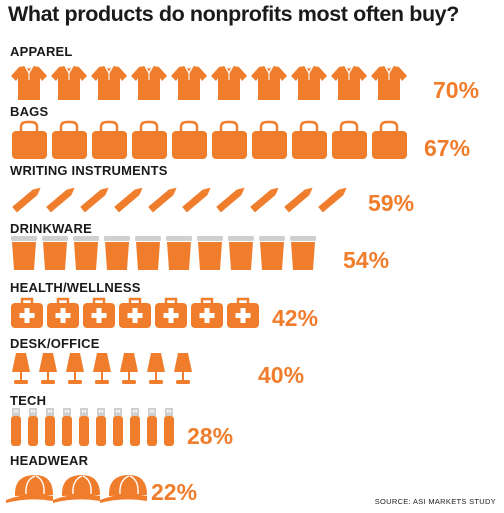 This screenshot has height=513, width=504. What do you see at coordinates (435, 501) in the screenshot?
I see `source-note: SOURCE: ASI MARKETS STUDY` at bounding box center [435, 501].